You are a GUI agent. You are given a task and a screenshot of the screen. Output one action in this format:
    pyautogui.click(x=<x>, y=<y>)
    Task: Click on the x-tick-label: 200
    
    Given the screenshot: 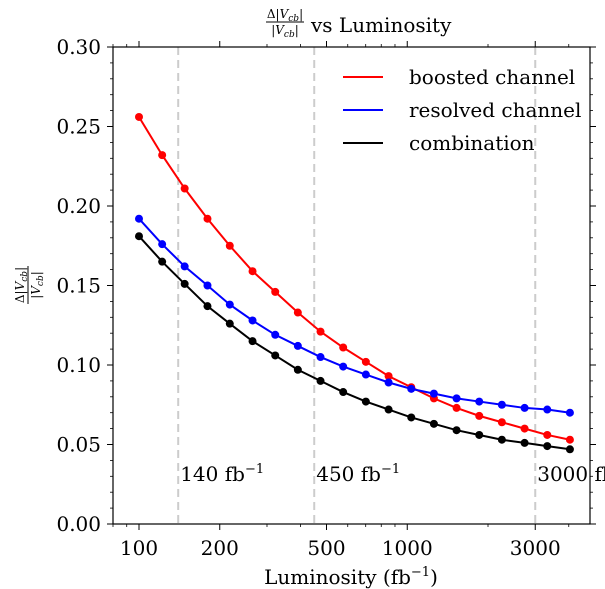 What is the action you would take?
    pyautogui.click(x=220, y=548)
    